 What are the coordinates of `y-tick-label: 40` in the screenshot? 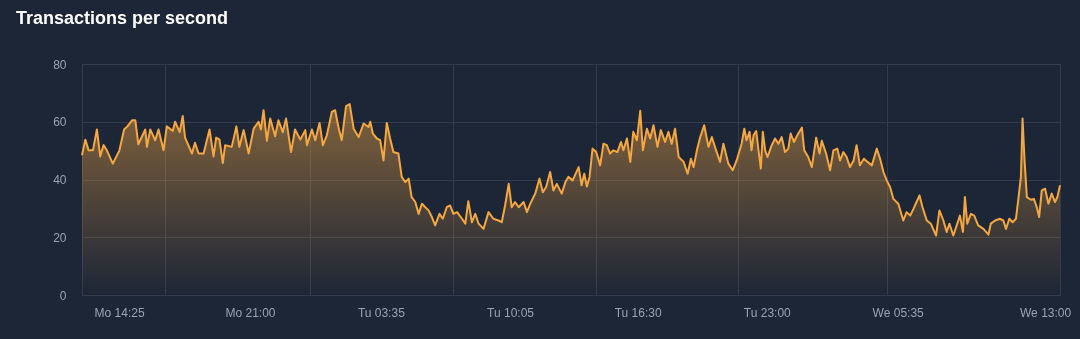 It's located at (60, 180).